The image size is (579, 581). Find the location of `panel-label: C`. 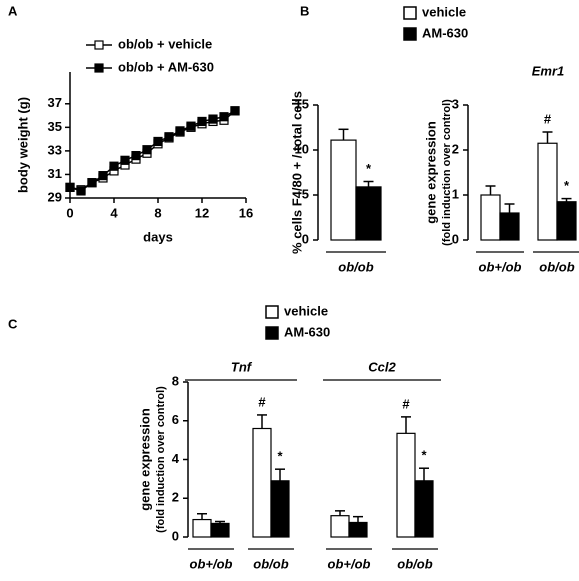

panel-label: C is located at coordinates (13, 323).